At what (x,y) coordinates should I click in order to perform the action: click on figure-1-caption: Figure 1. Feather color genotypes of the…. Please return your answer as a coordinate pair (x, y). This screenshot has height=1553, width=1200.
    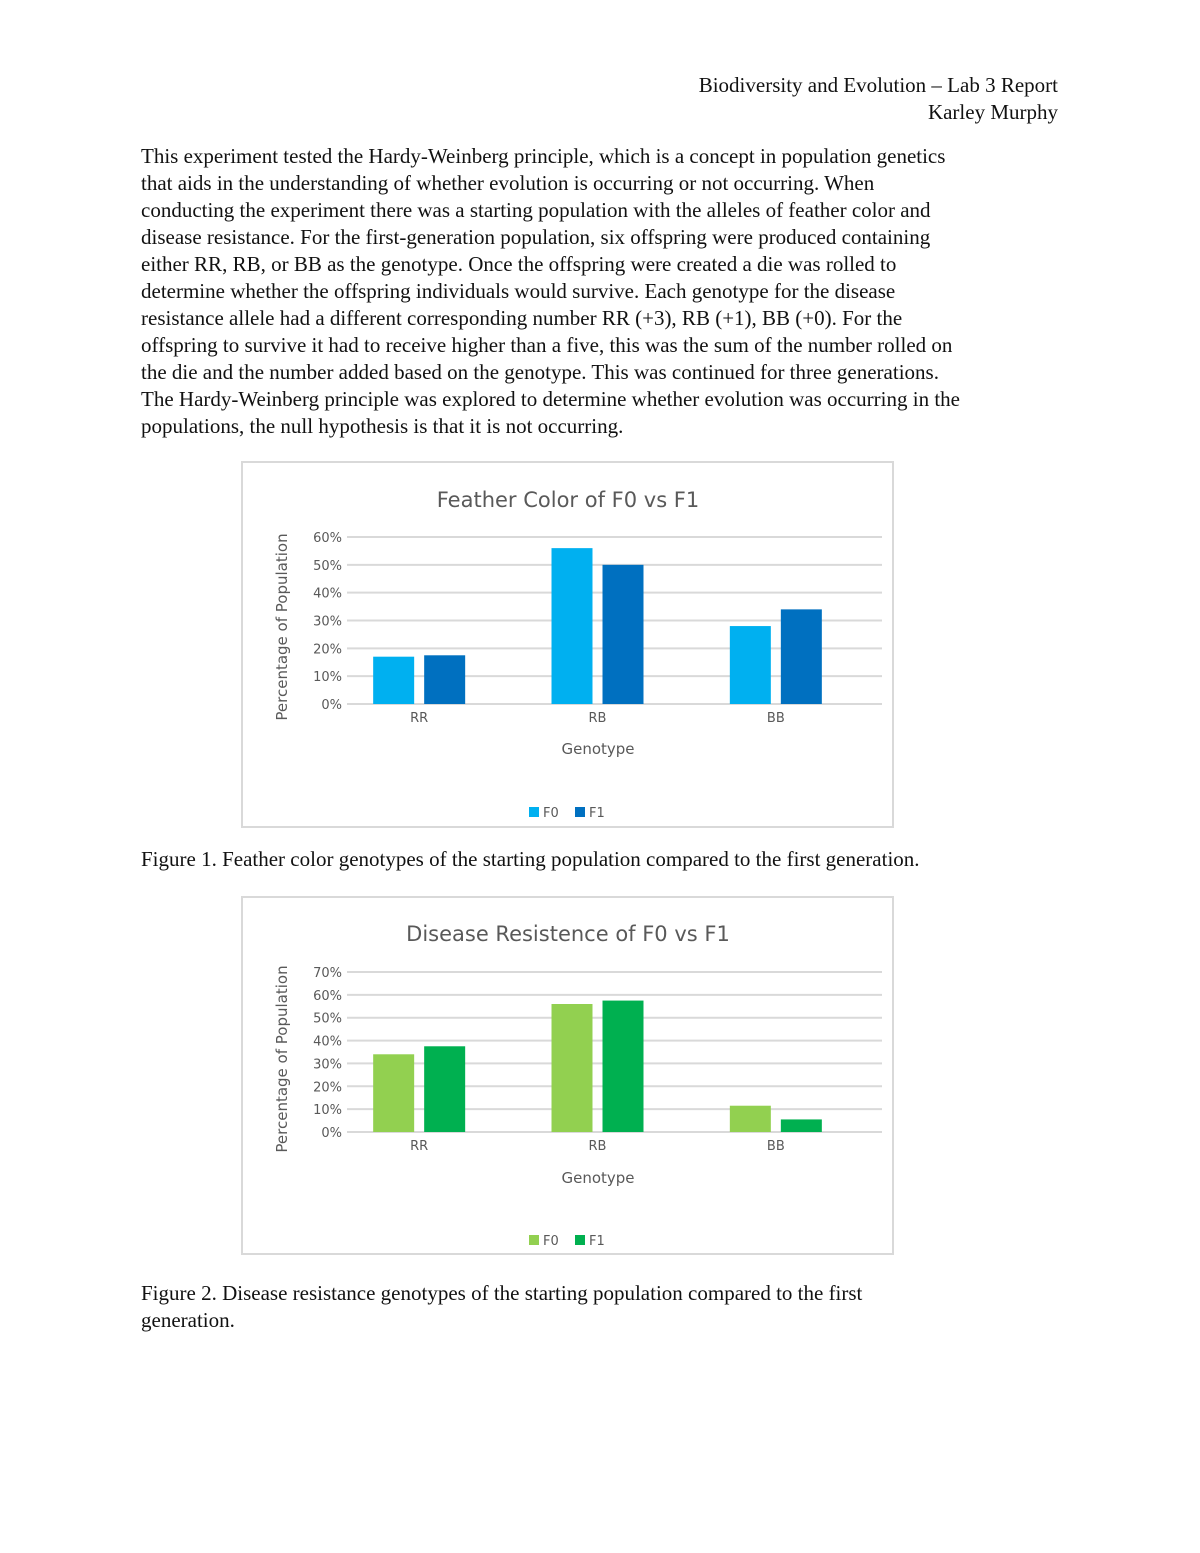
    Looking at the image, I should click on (530, 859).